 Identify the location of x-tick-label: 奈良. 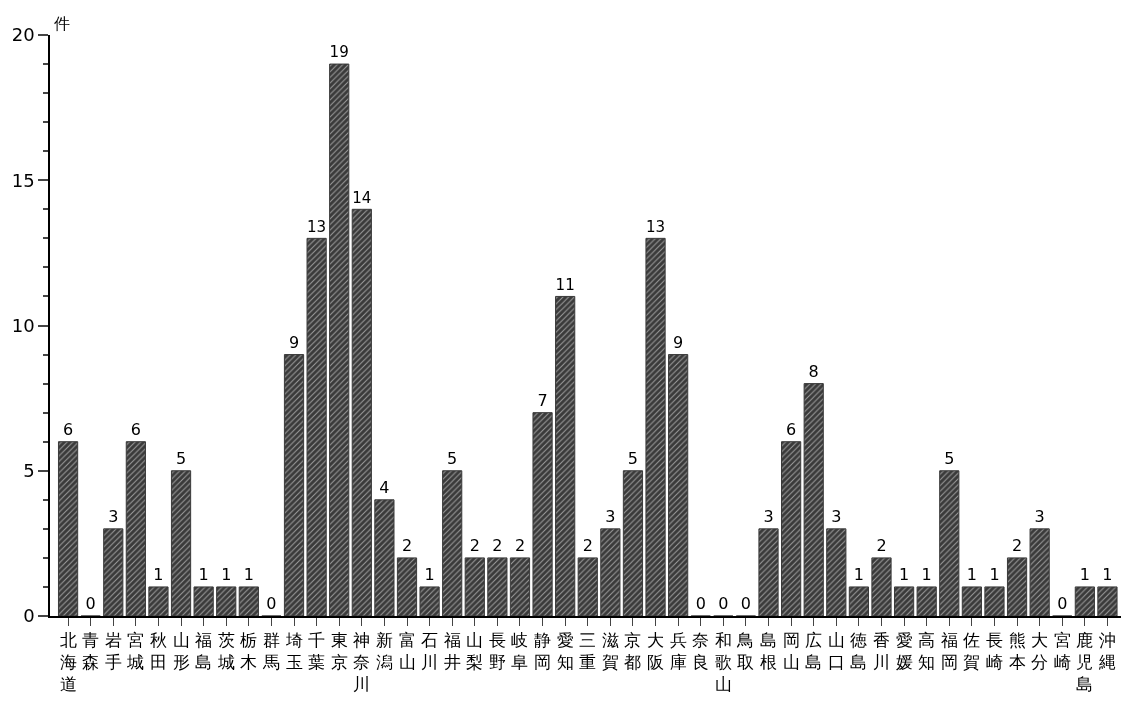
(701, 651).